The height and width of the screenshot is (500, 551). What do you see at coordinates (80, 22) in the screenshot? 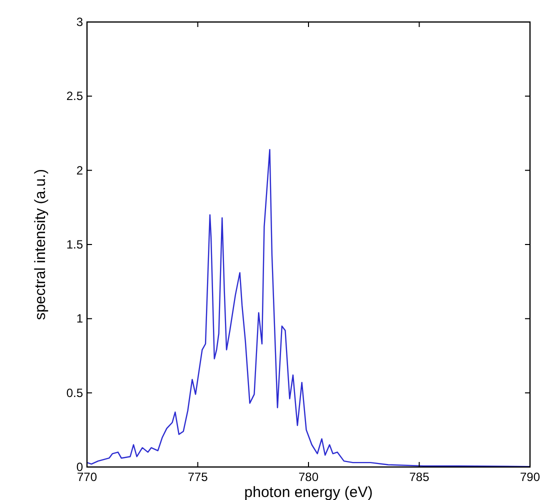
I see `y-tick-label: 3` at bounding box center [80, 22].